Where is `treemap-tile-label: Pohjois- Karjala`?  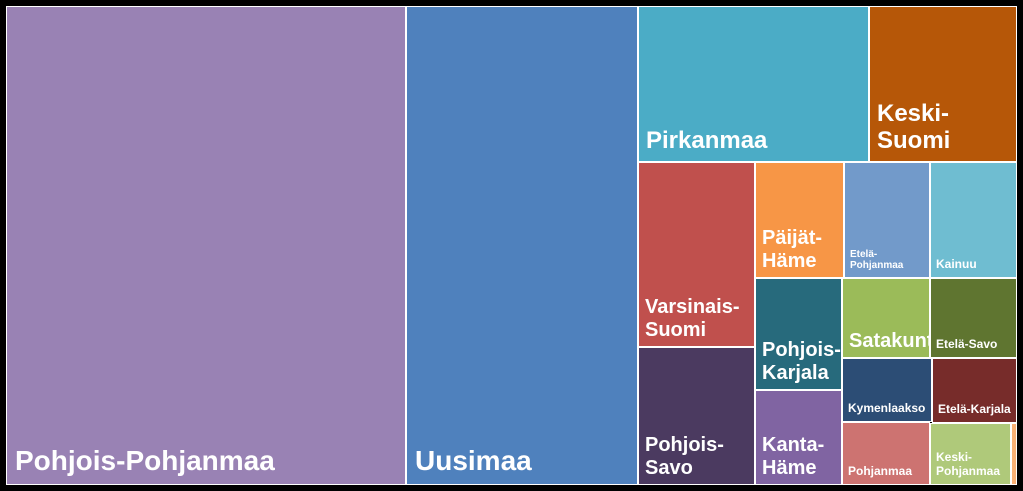 treemap-tile-label: Pohjois- Karjala is located at coordinates (801, 361).